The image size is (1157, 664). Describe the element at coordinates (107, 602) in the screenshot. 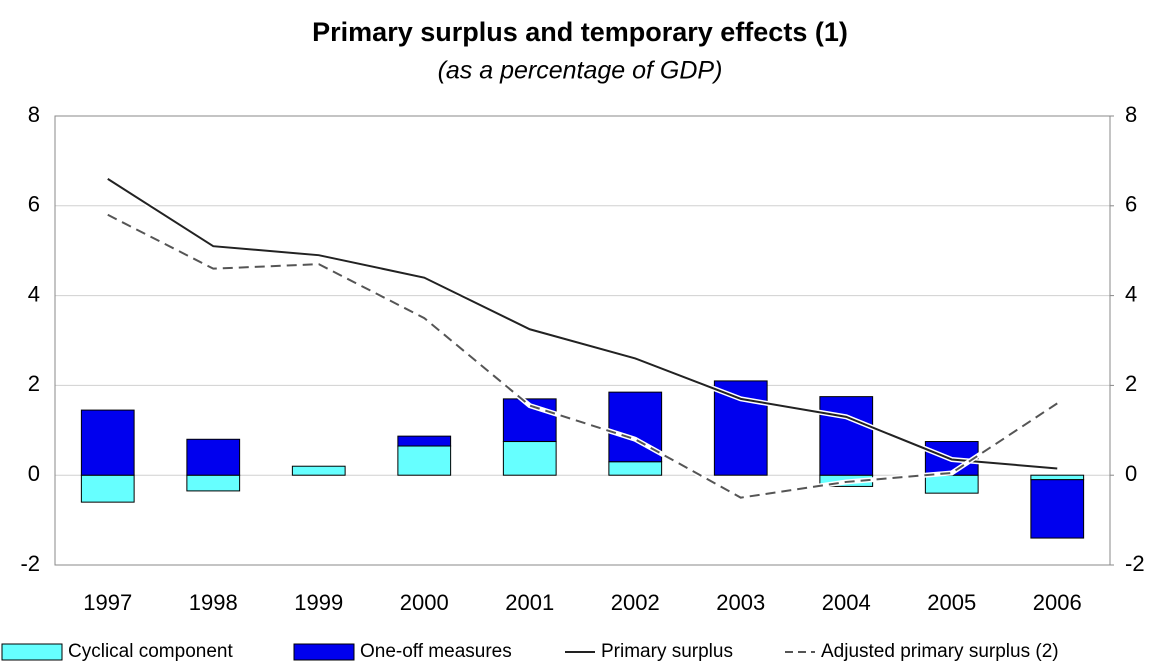

I see `x-tick-label: 1997` at that location.